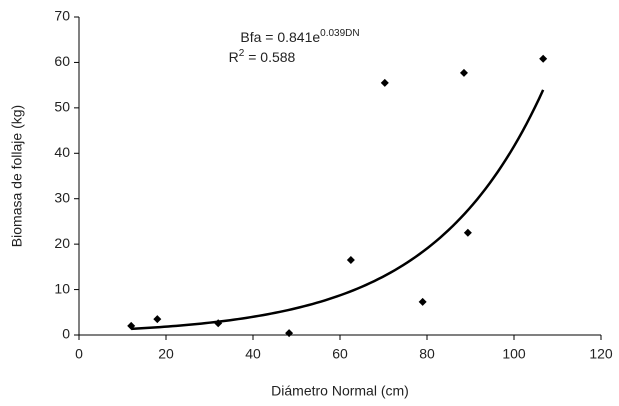  I want to click on y-tick-label: 50, so click(62, 107).